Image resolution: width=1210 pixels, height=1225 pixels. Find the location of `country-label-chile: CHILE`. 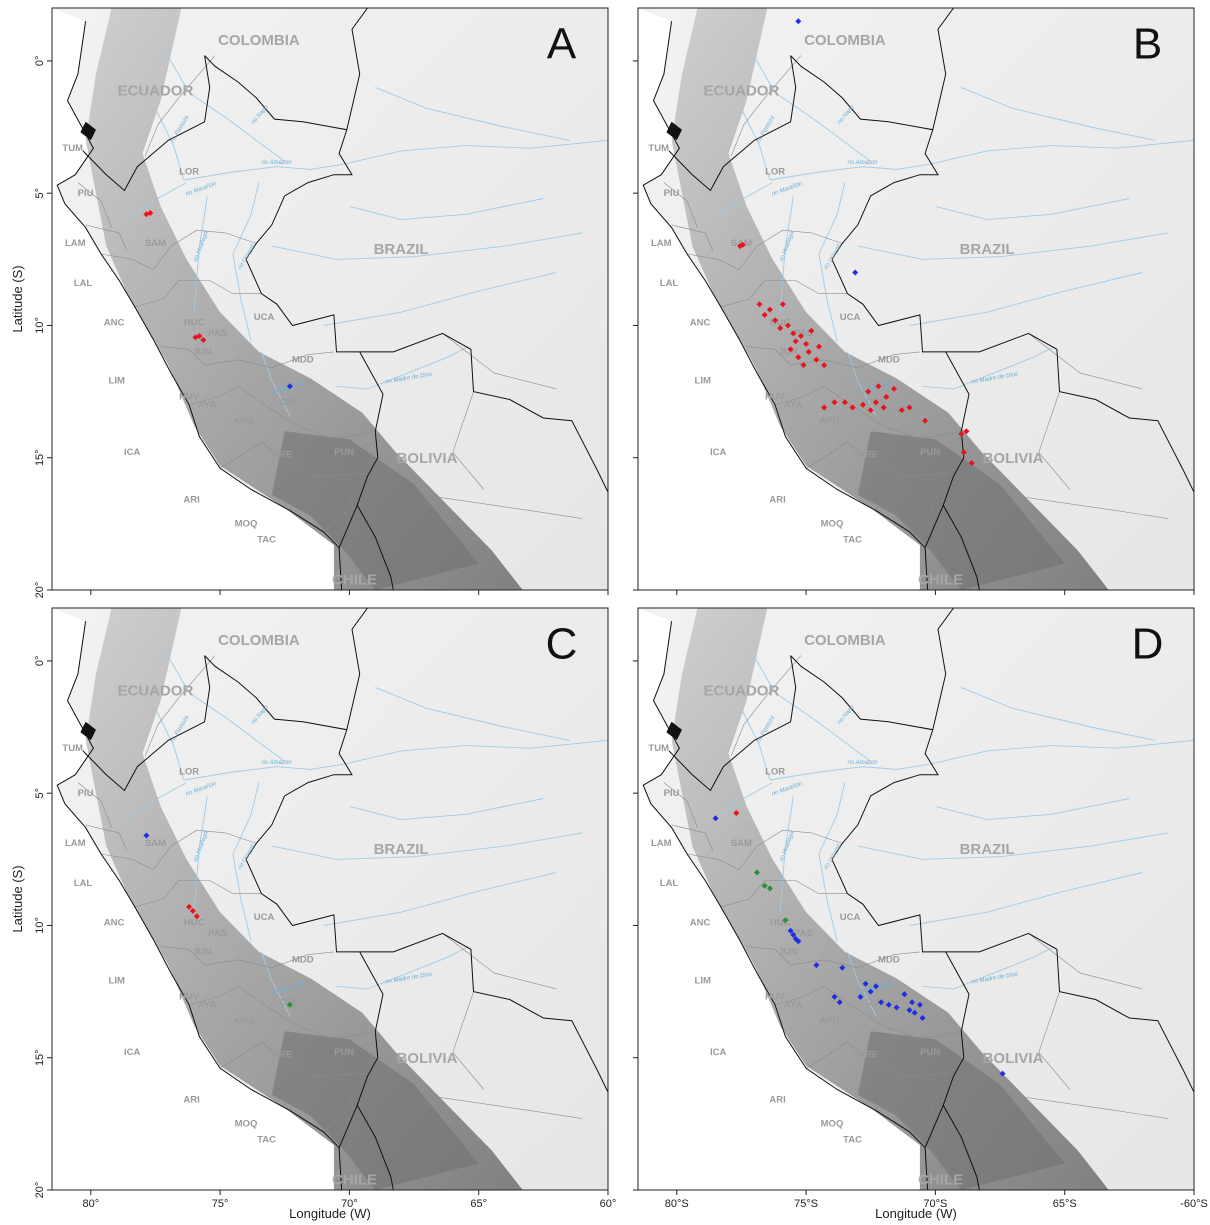

country-label-chile: CHILE is located at coordinates (940, 1180).